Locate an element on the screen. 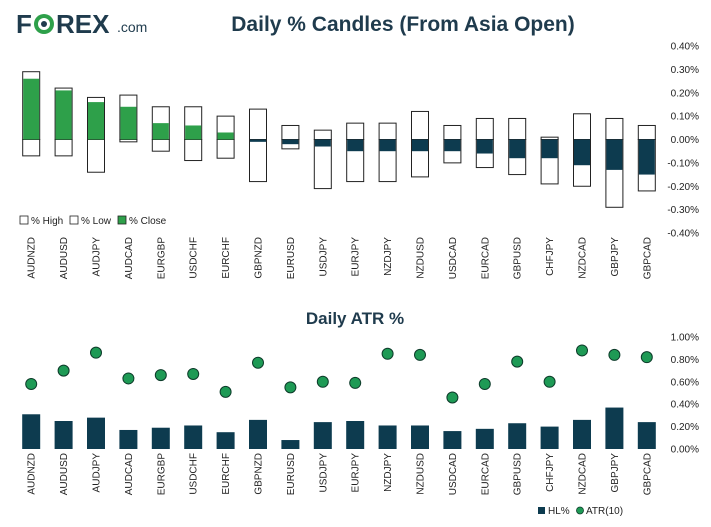  legend-low-swatch is located at coordinates (74, 220).